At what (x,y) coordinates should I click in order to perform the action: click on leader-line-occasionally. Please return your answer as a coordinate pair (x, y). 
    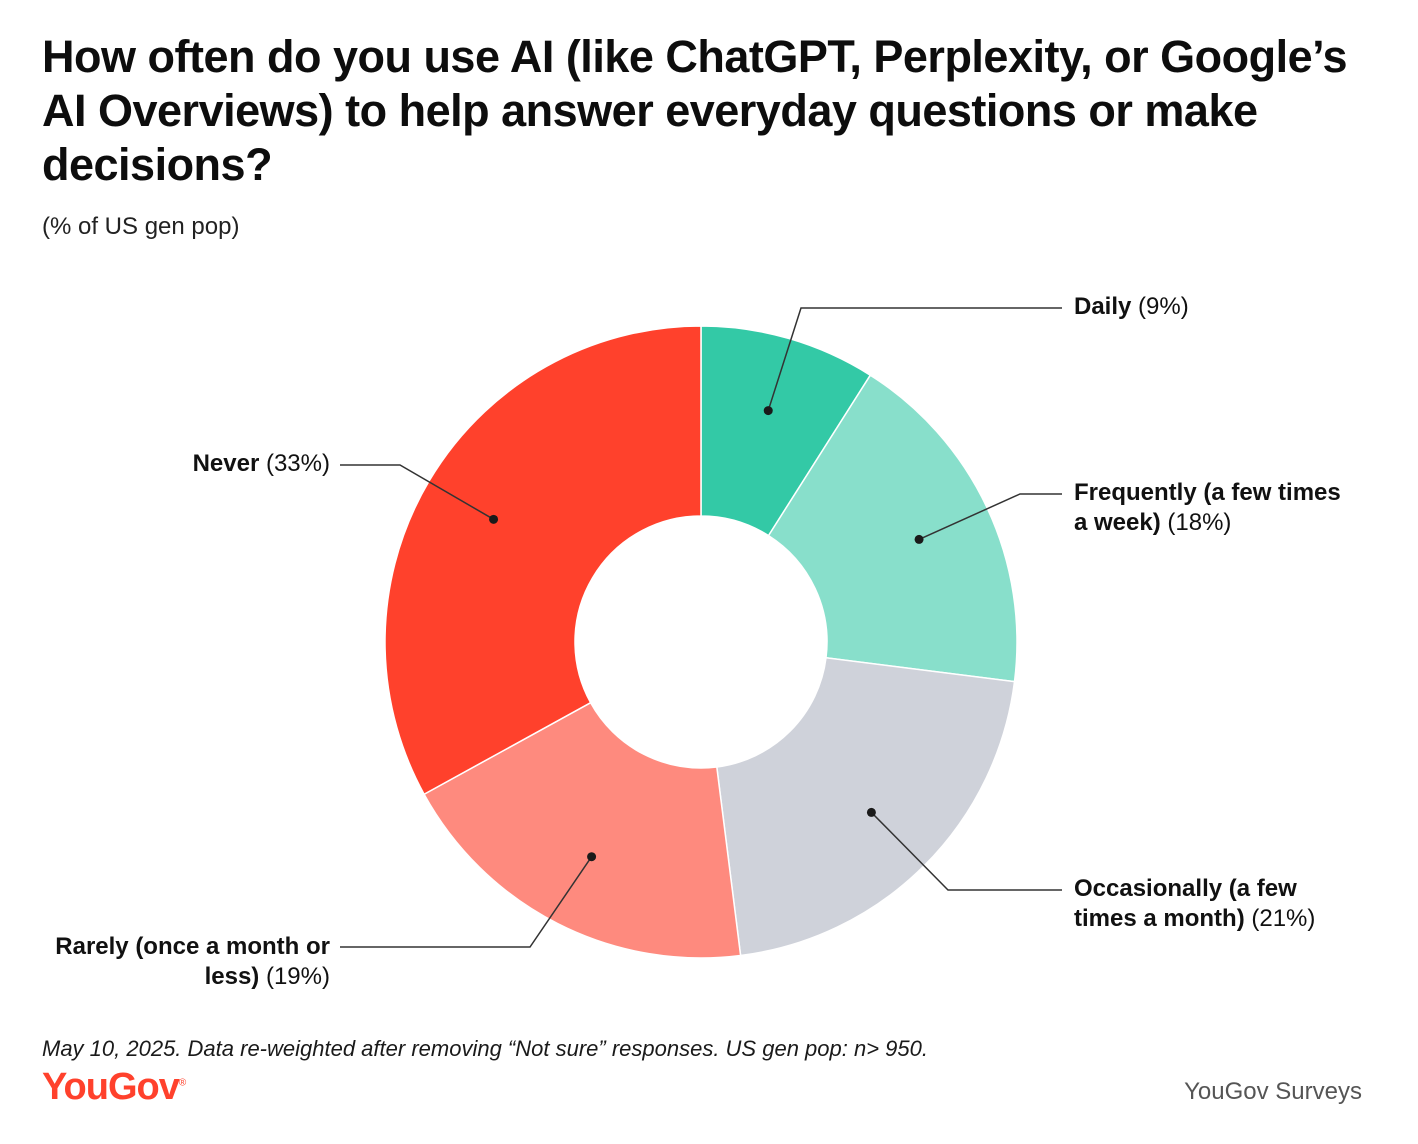
    Looking at the image, I should click on (966, 851).